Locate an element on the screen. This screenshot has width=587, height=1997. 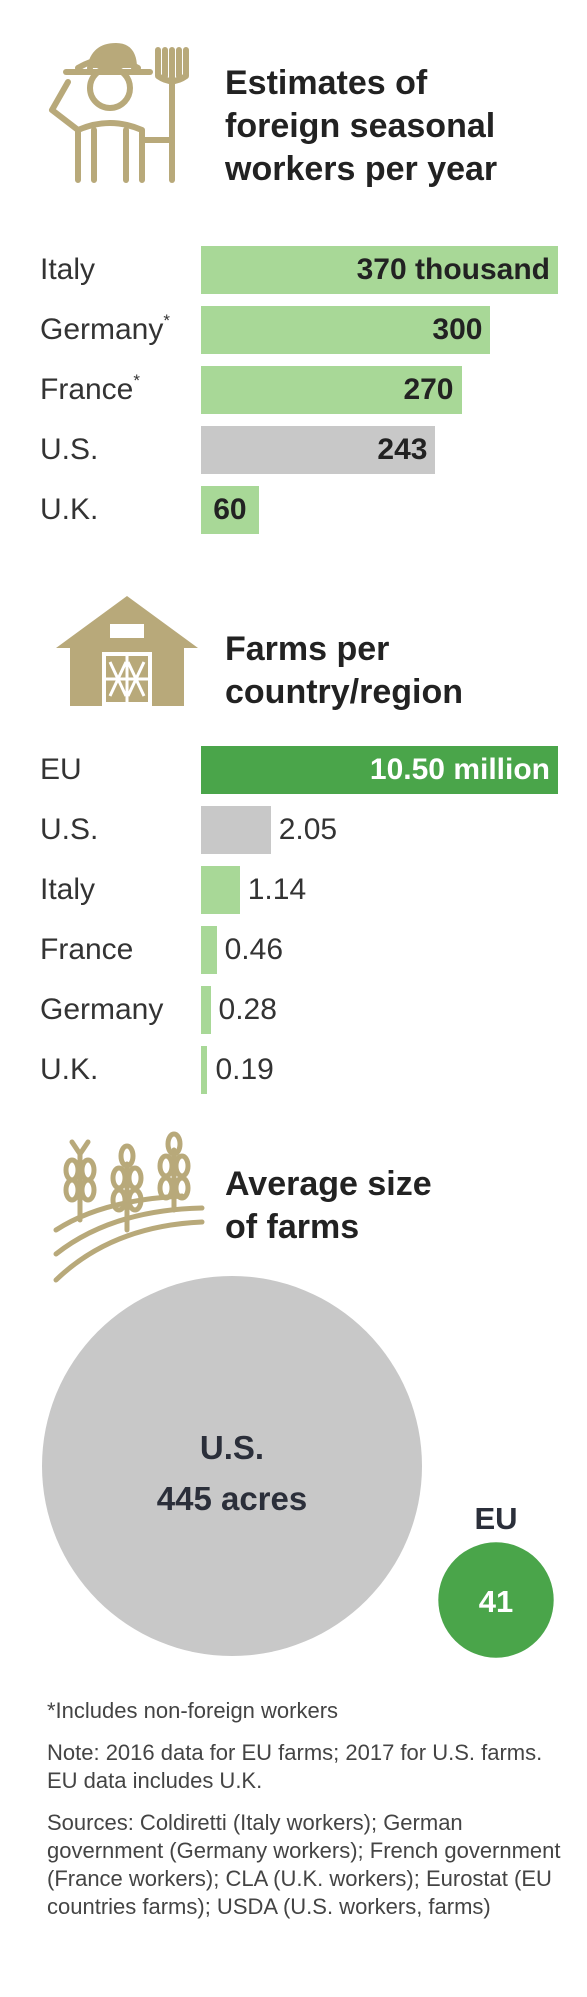
farms-value-italy: 1.14 is located at coordinates (277, 889).